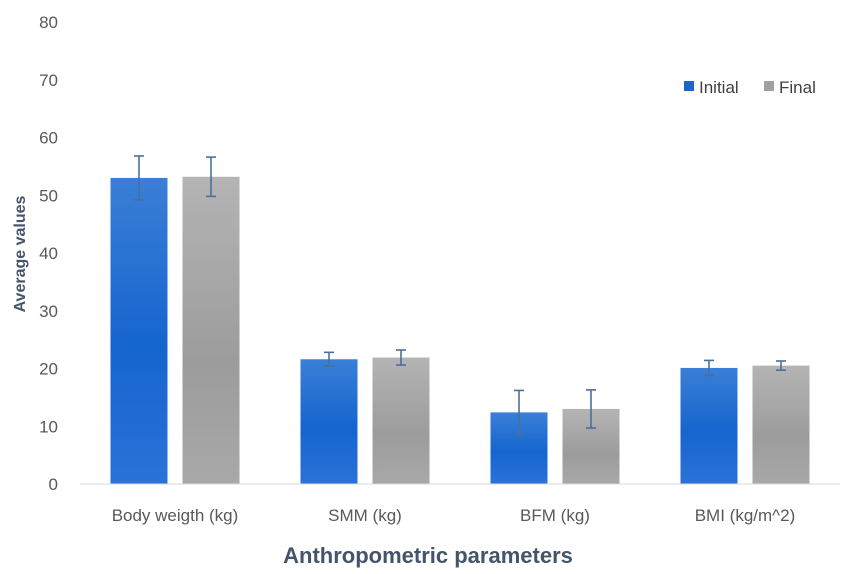 The width and height of the screenshot is (854, 574). What do you see at coordinates (53, 484) in the screenshot?
I see `y-tick-label: 0` at bounding box center [53, 484].